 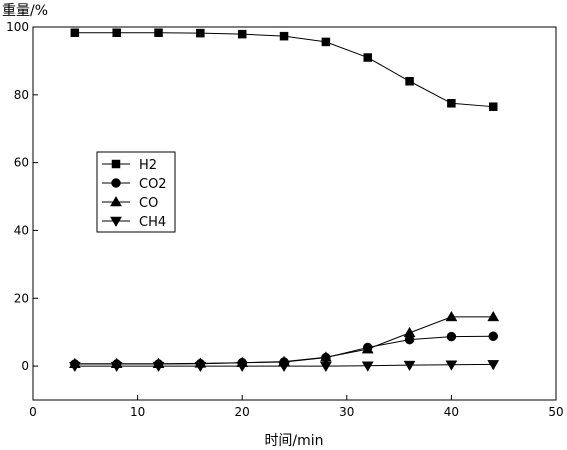 I want to click on x-tick-label: 30, so click(x=346, y=412).